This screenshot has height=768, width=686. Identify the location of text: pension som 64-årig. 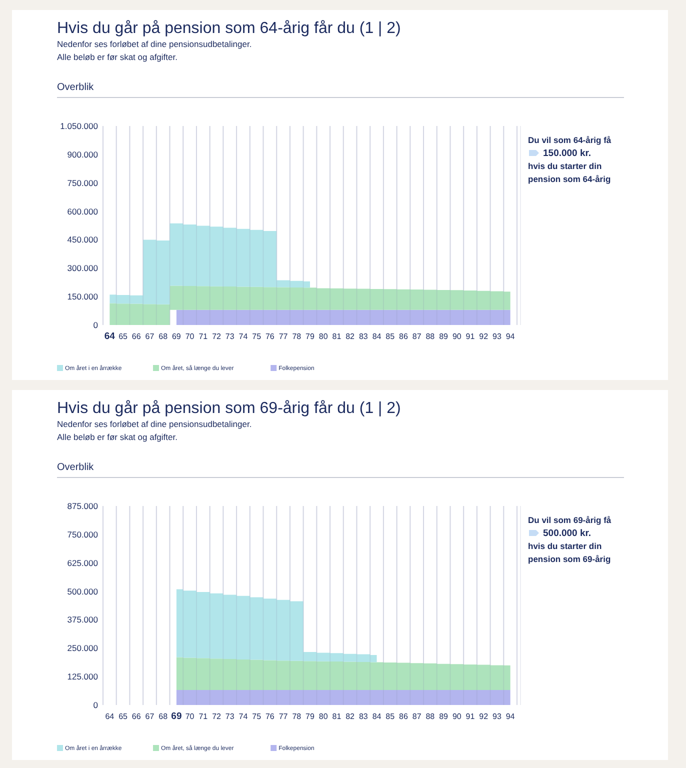
(569, 179).